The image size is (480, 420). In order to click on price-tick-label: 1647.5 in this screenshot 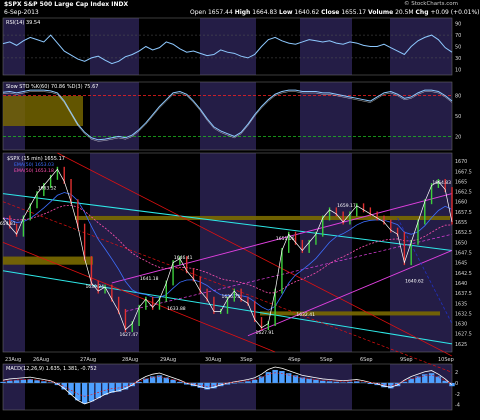, I will do `click(463, 254)`.